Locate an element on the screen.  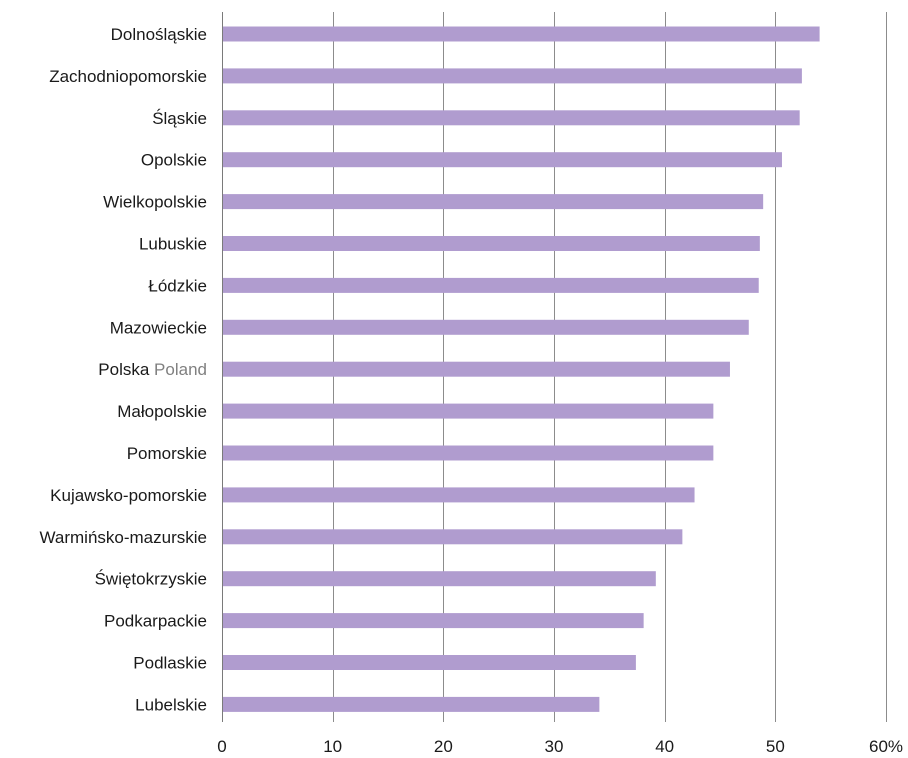
category-name: Lubuskie is located at coordinates (173, 244).